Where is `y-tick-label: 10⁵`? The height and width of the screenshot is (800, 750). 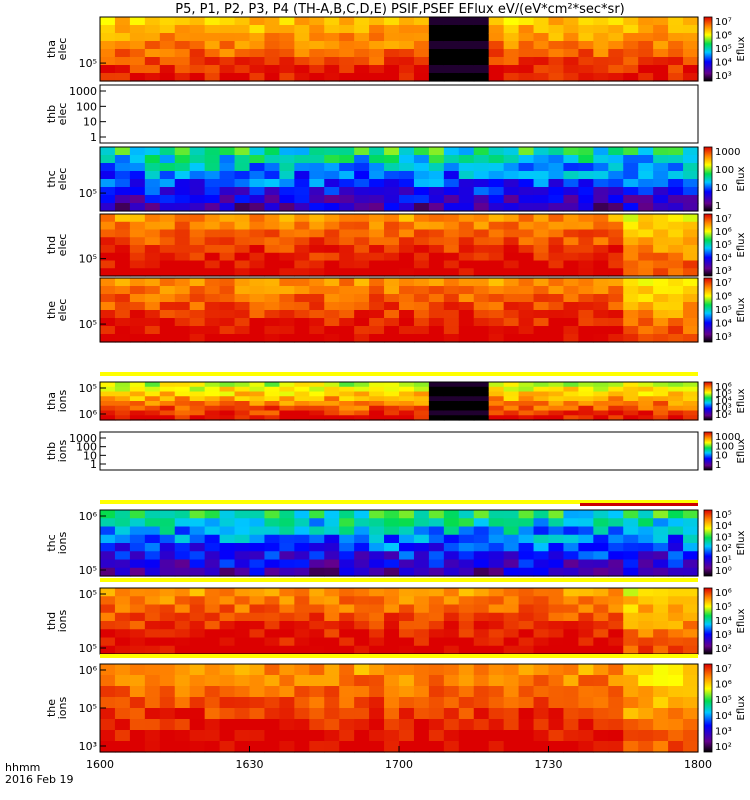 y-tick-label: 10⁵ is located at coordinates (88, 388).